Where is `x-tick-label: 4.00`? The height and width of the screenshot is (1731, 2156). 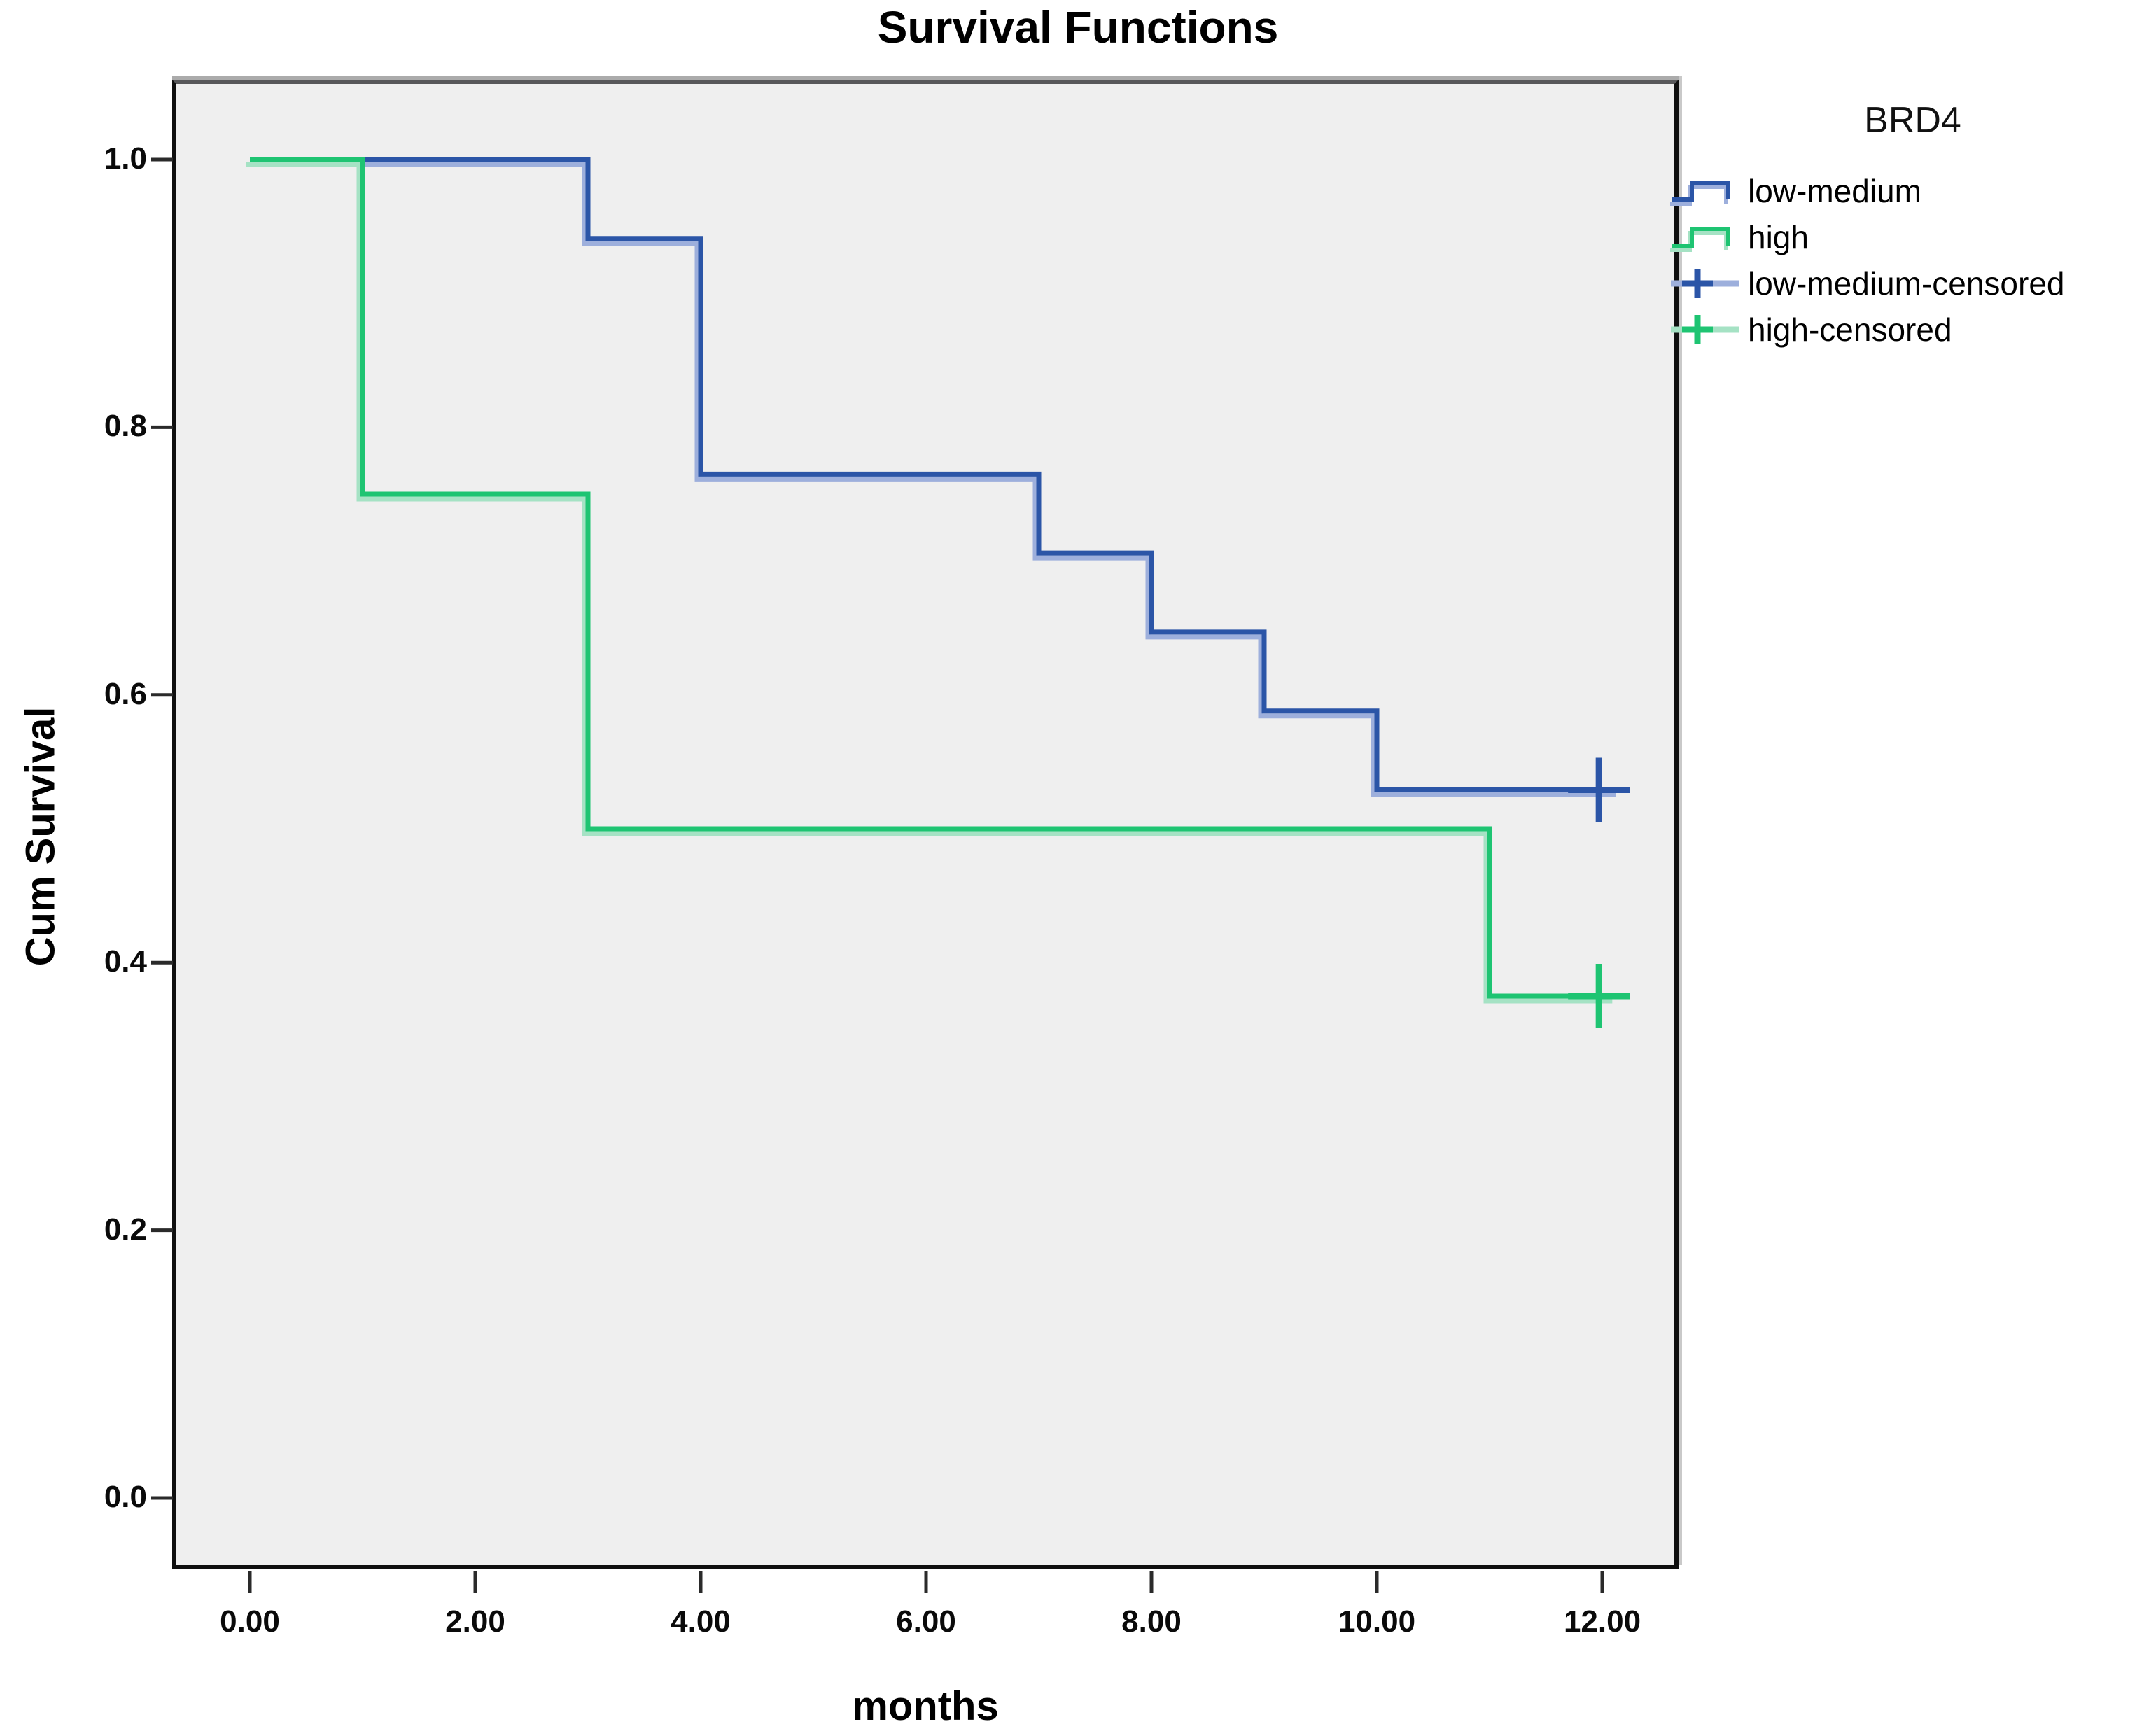
x-tick-label: 4.00 is located at coordinates (701, 1621).